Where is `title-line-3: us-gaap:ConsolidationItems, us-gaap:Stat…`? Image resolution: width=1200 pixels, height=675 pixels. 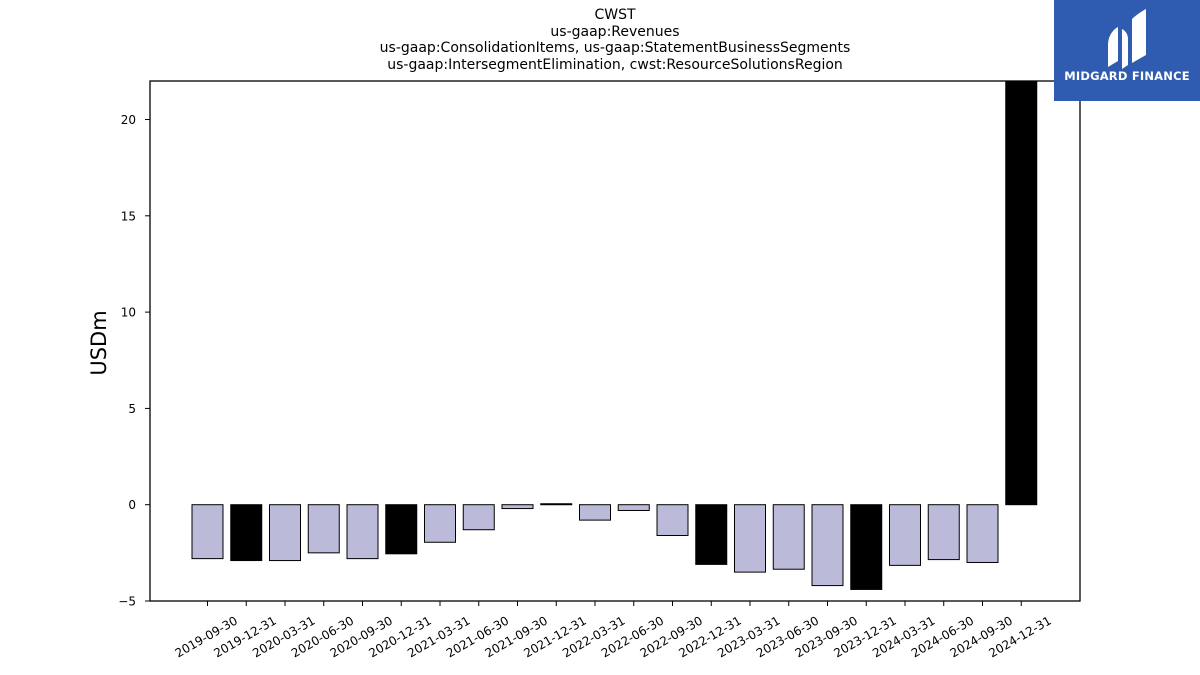 title-line-3: us-gaap:ConsolidationItems, us-gaap:Stat… is located at coordinates (615, 48).